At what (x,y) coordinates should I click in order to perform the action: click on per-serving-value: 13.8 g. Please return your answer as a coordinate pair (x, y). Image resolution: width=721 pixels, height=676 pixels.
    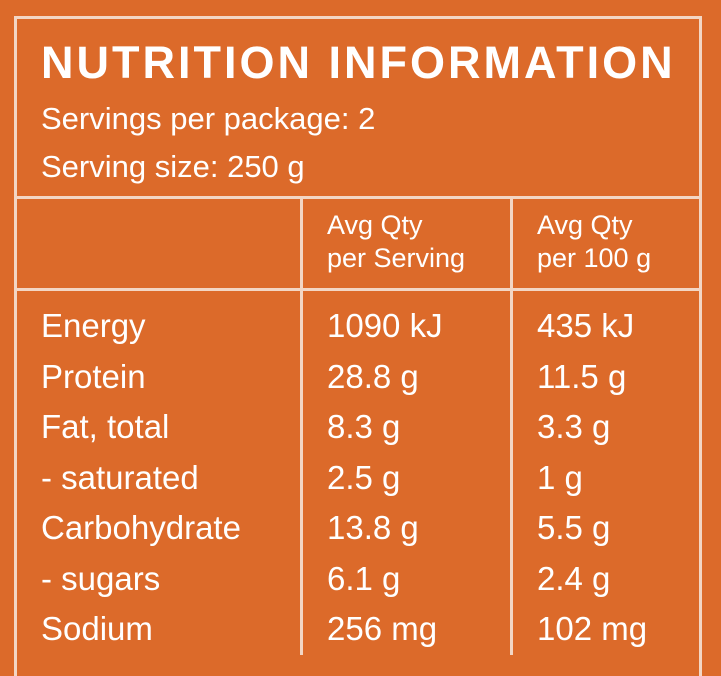
    Looking at the image, I should click on (373, 527).